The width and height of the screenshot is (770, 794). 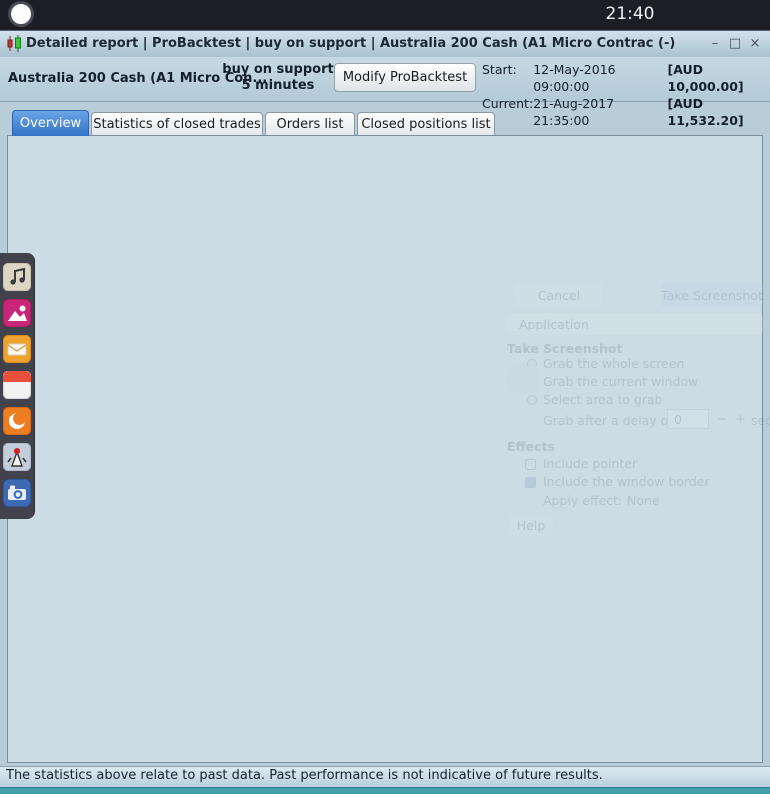 I want to click on screenshot-app-icon, so click(x=17, y=493).